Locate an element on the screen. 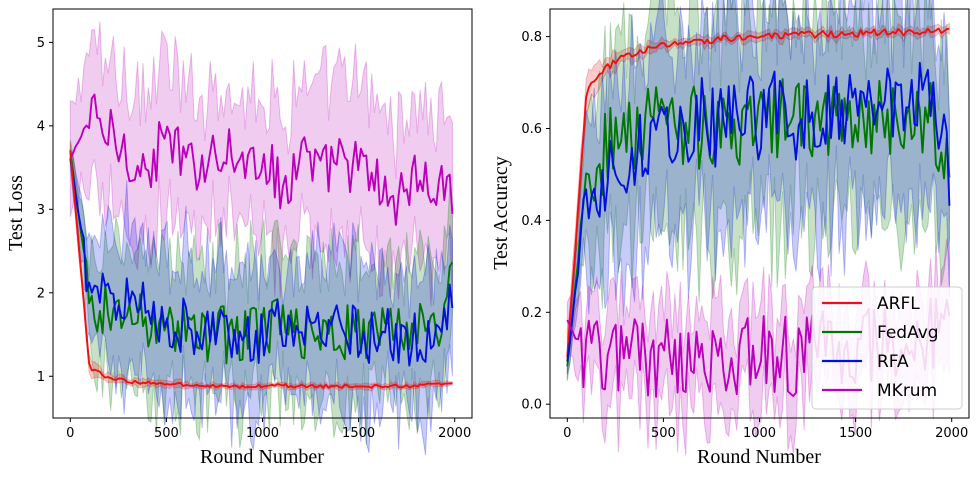  test-accuracy-y-tick-label-0-6: 0.6 is located at coordinates (531, 129).